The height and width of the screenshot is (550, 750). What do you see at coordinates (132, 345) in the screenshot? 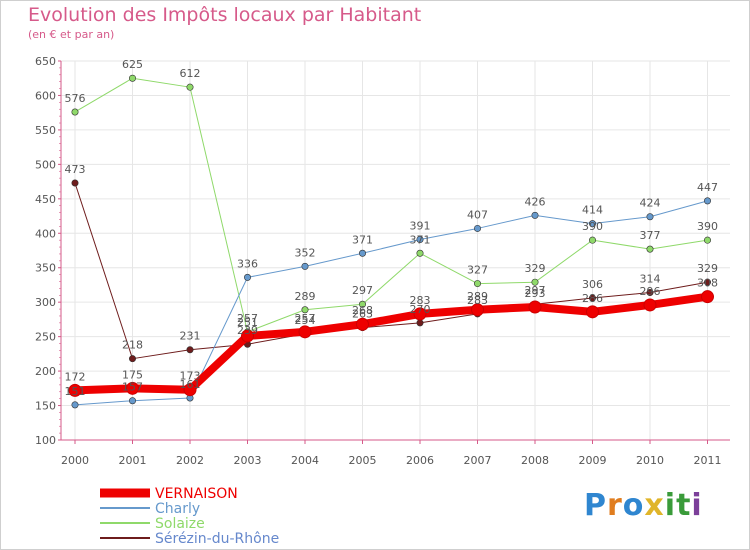
I see `data-label: 218` at bounding box center [132, 345].